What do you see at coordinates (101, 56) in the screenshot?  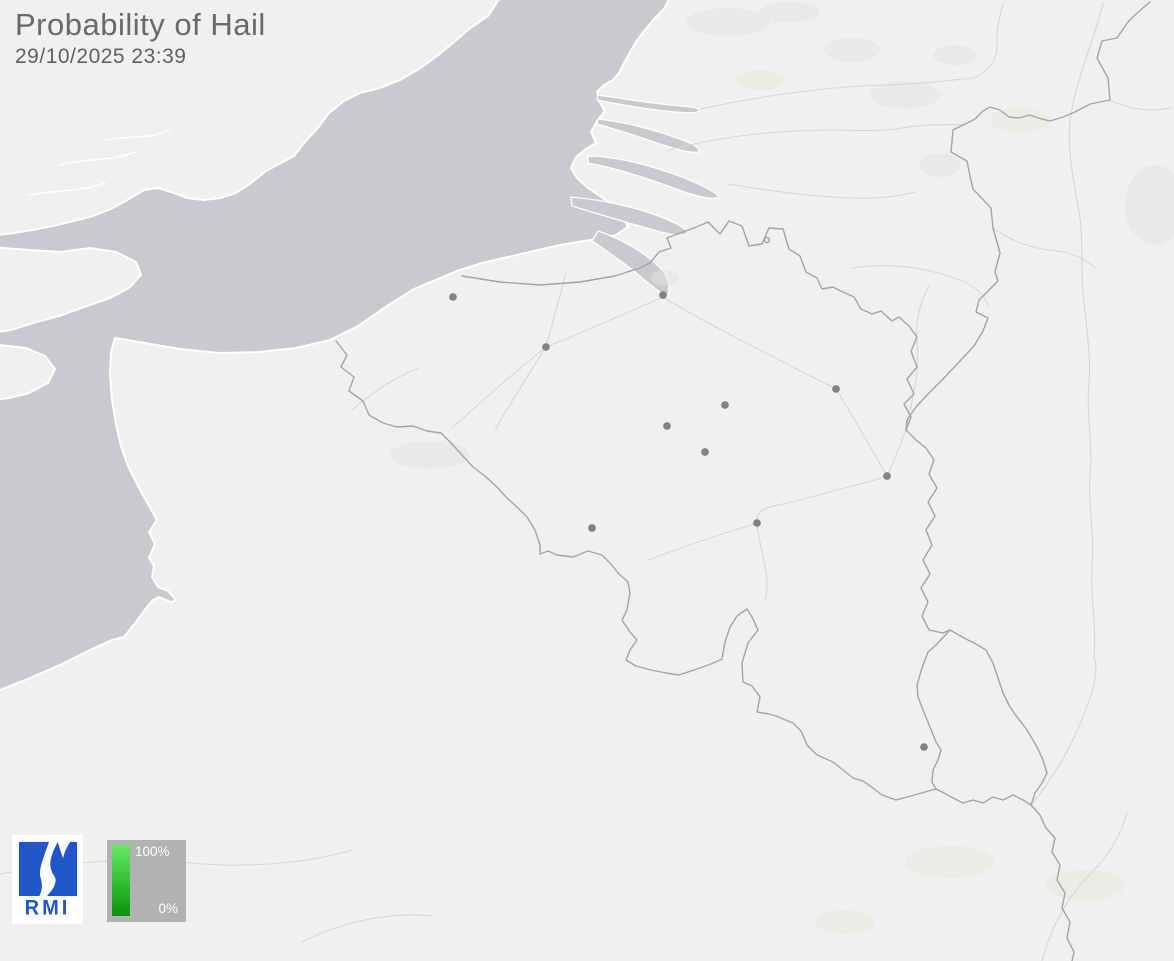 I see `timestamp: 29/10/2025 23:39` at bounding box center [101, 56].